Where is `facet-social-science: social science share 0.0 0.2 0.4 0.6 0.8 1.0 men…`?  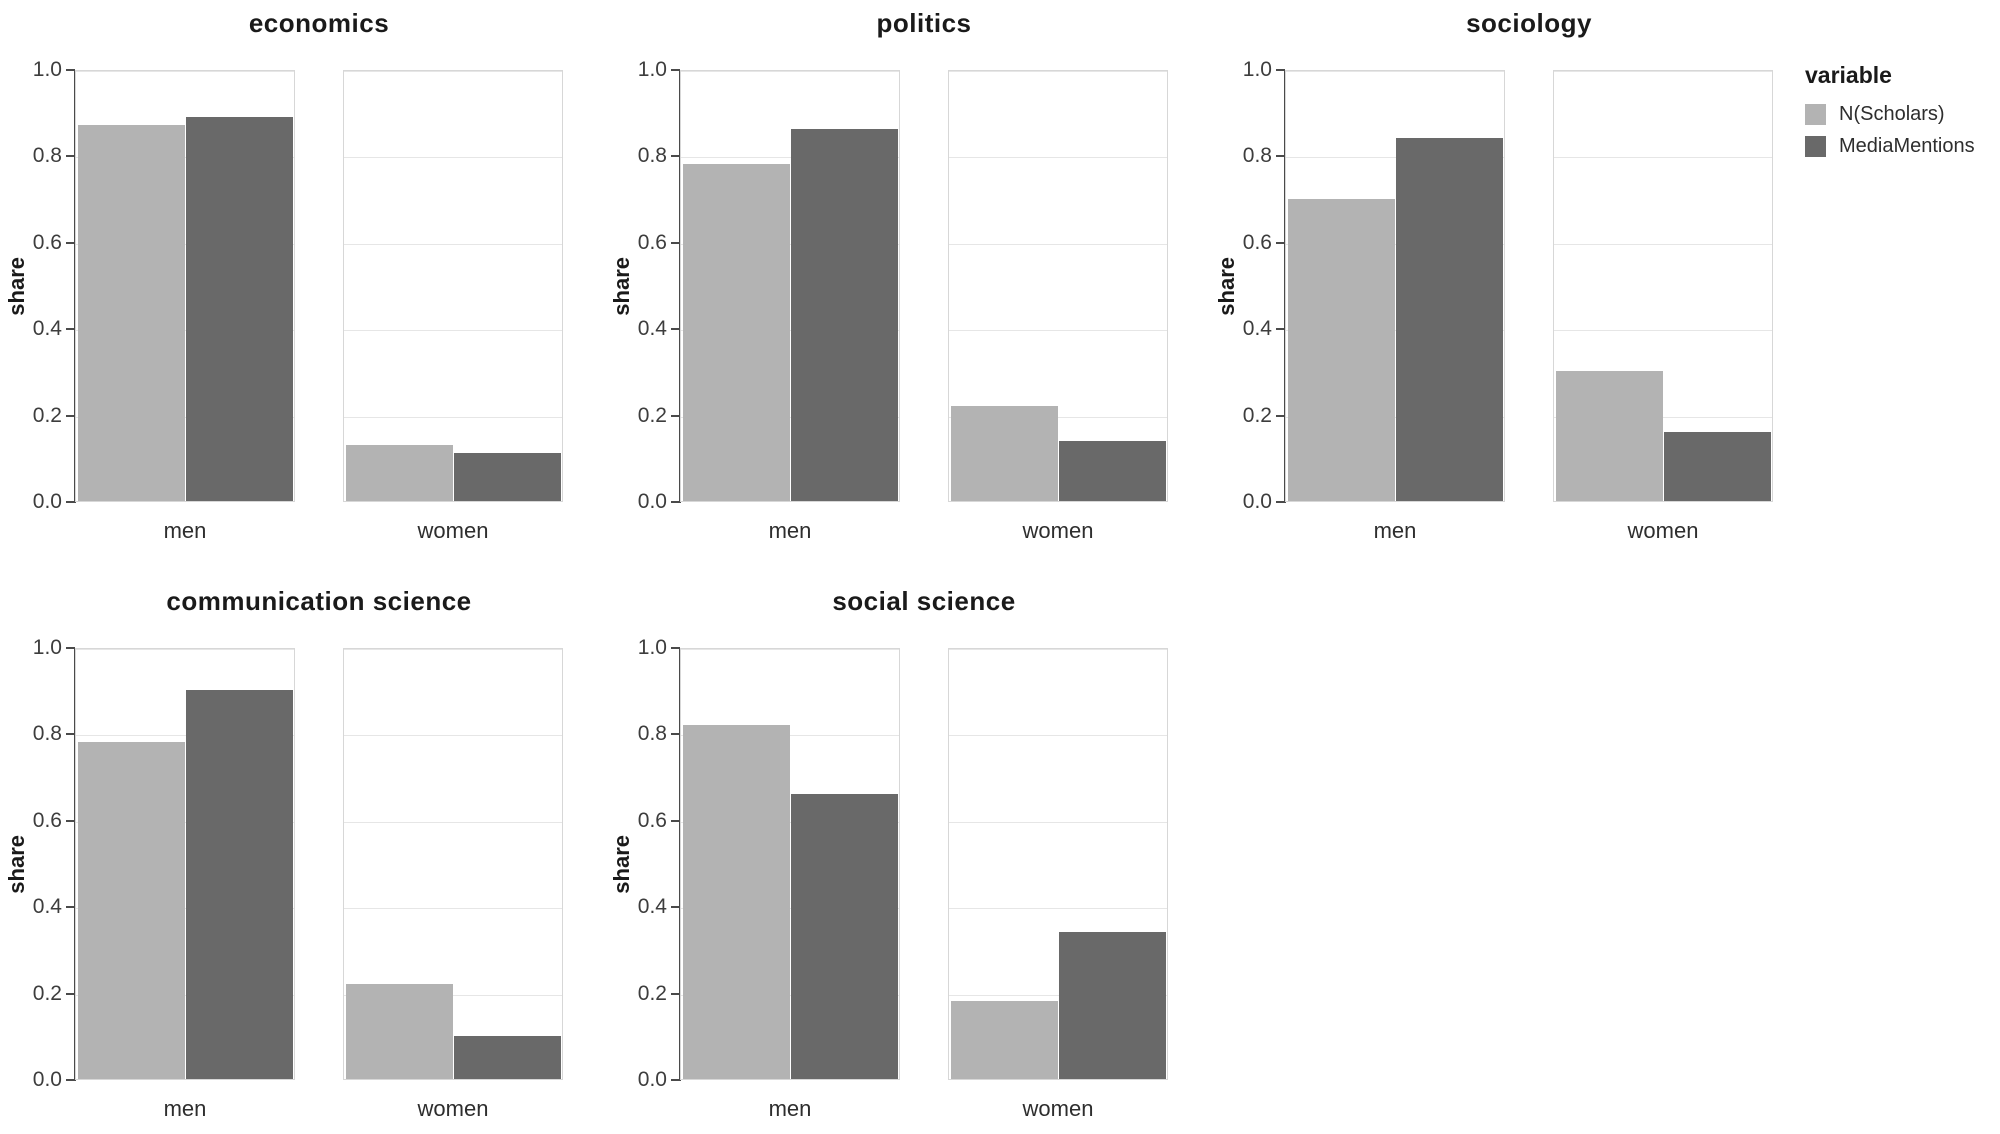
facet-social-science: social science share 0.0 0.2 0.4 0.6 0.8 1.0 men… is located at coordinates (905, 856).